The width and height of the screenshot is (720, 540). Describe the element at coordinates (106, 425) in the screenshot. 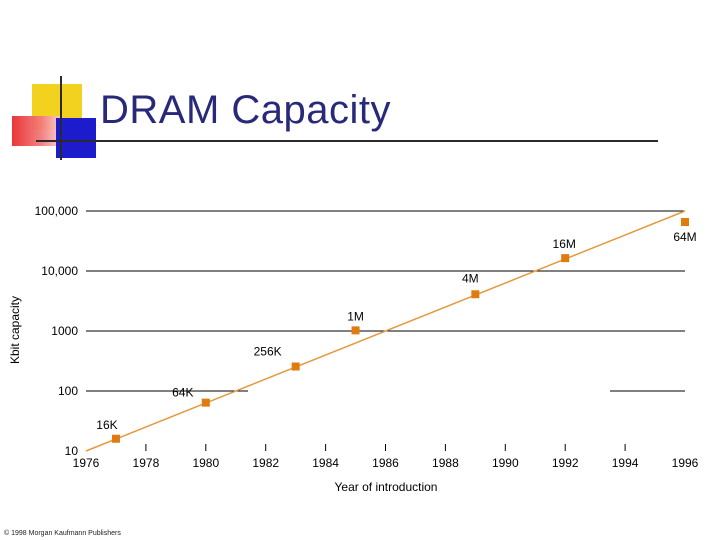

I see `data-label: 16K` at that location.